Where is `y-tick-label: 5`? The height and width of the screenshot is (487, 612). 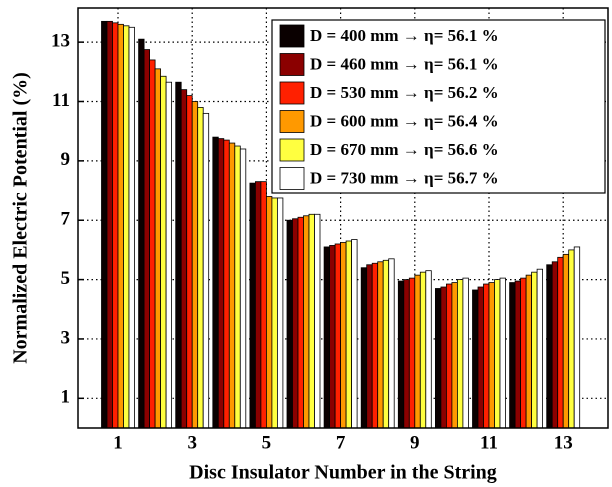
y-tick-label: 5 is located at coordinates (66, 278).